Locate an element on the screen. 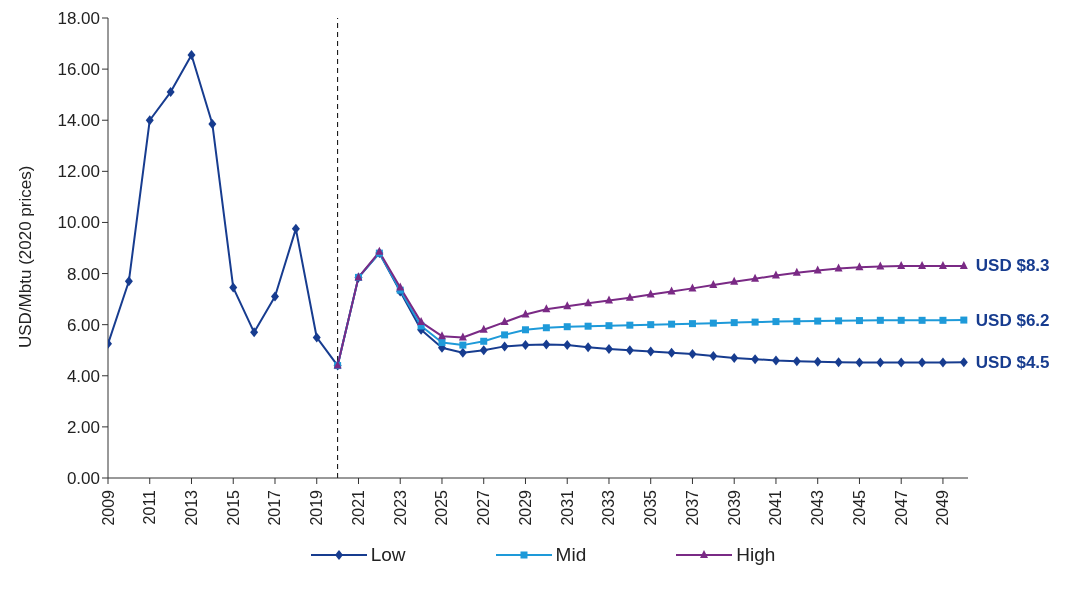 This screenshot has height=589, width=1089. x-tick-label: 2015 is located at coordinates (233, 507).